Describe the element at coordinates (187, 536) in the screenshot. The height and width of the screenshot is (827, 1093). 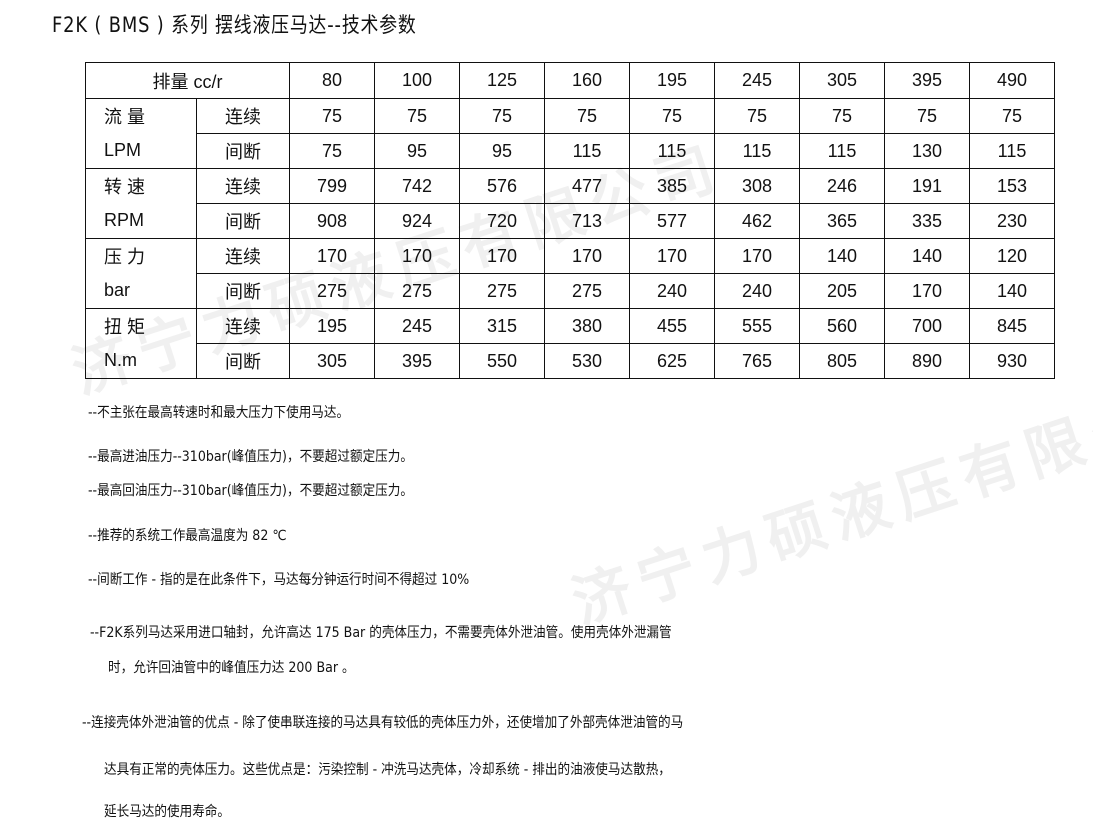
I see `note: --推荐的系统工作最高温度为 82 ℃` at that location.